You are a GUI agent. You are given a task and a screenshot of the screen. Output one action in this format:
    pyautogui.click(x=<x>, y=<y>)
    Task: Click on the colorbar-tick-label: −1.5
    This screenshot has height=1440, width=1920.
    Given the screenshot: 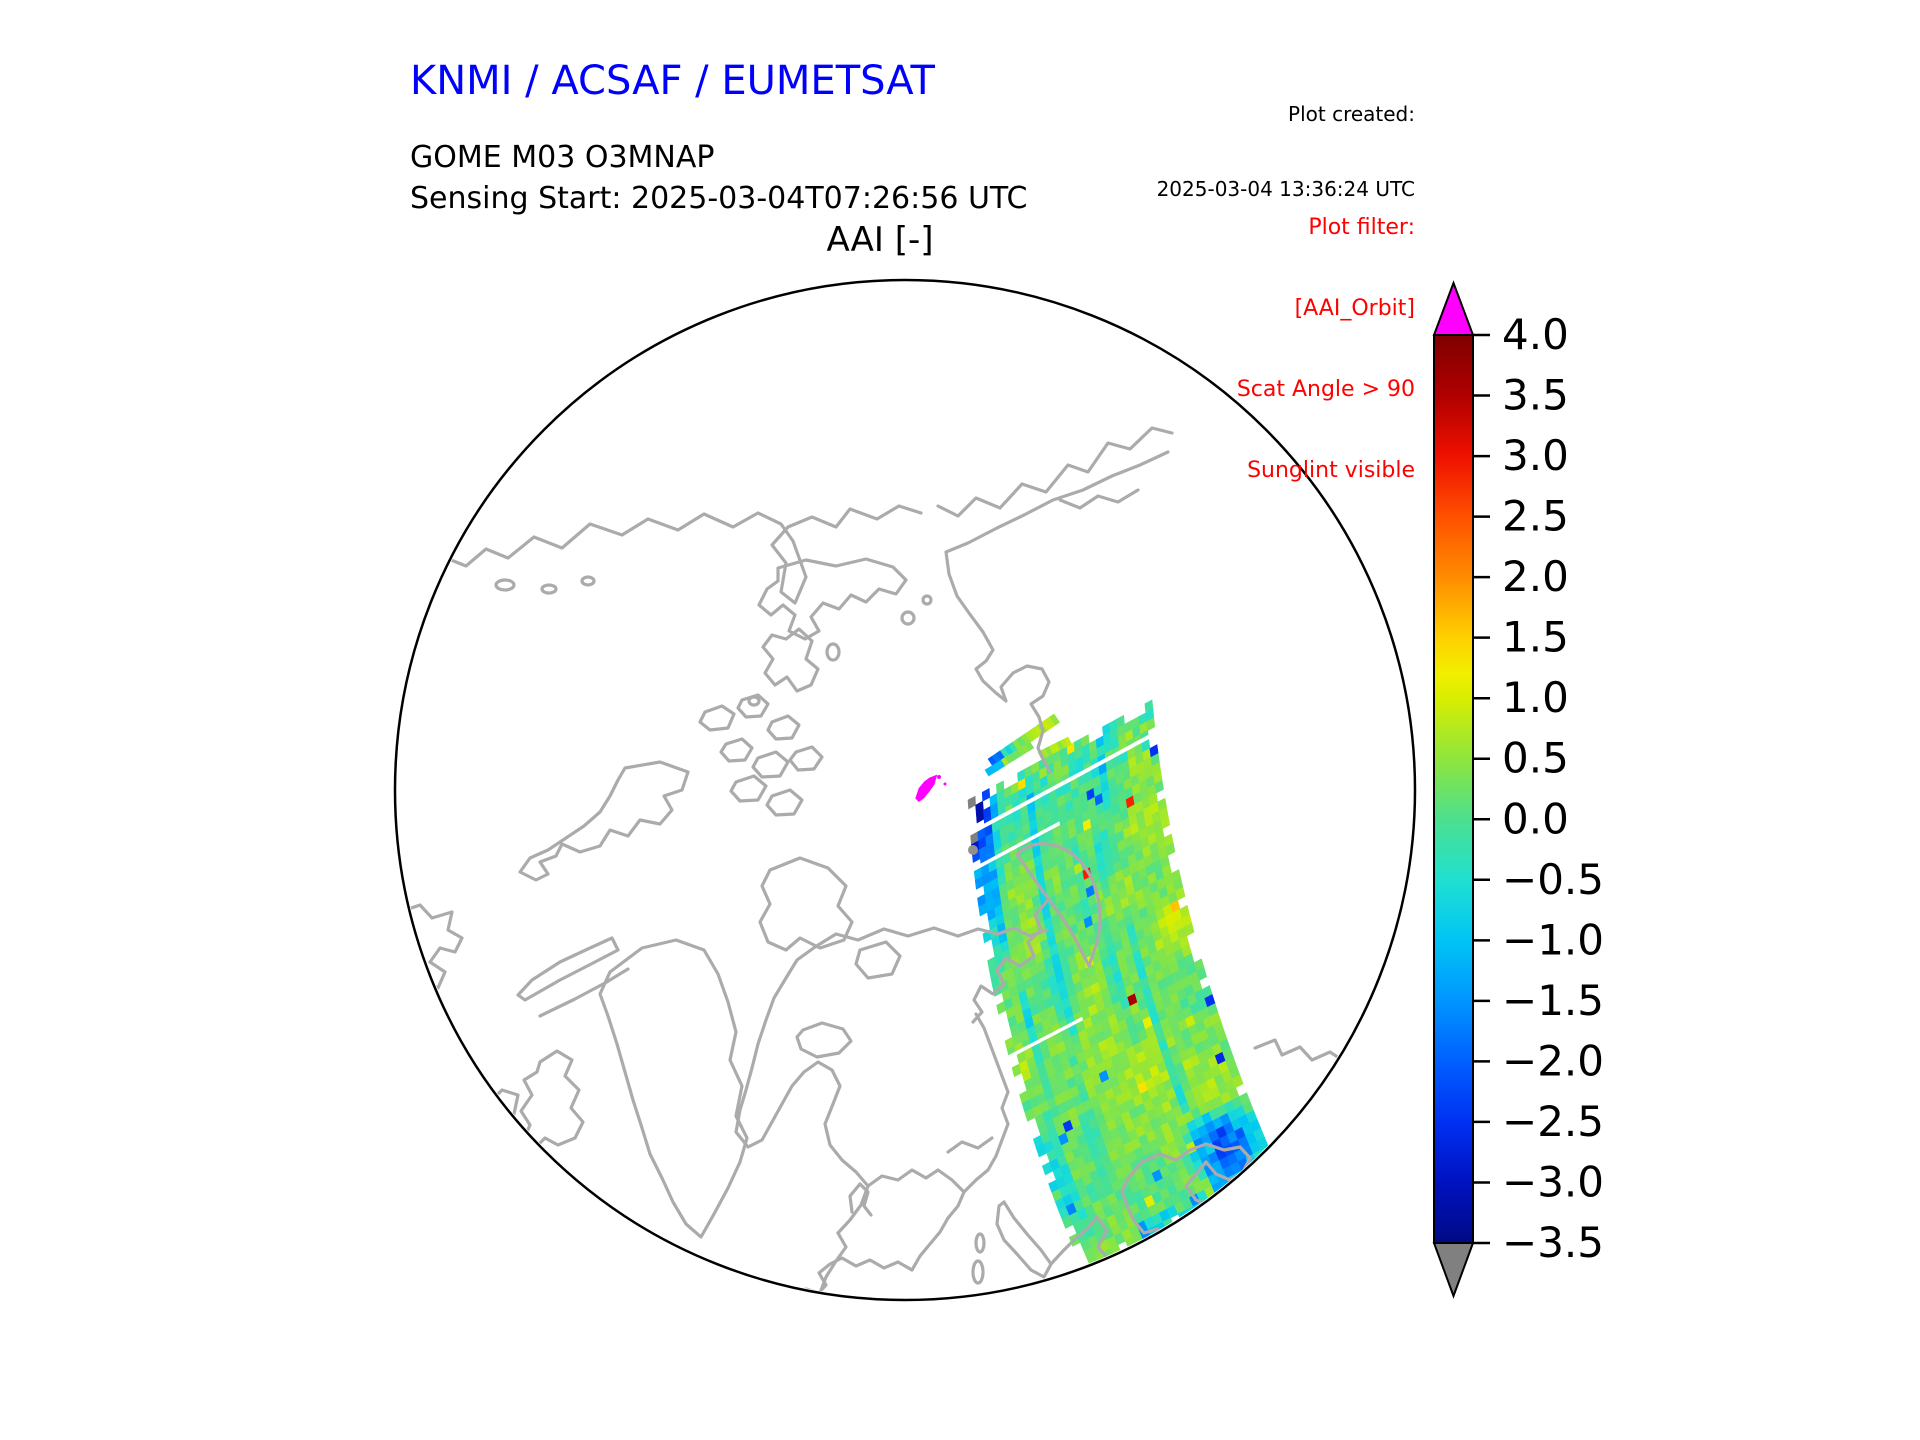 What is the action you would take?
    pyautogui.click(x=1553, y=1000)
    